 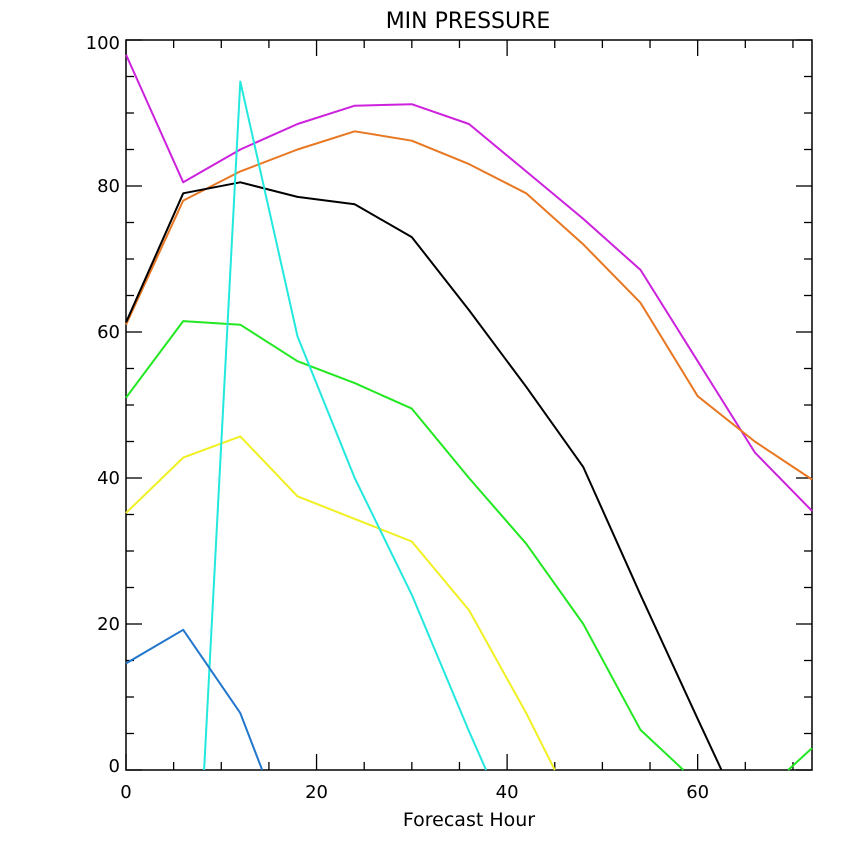 I want to click on x-tick-label: 0, so click(x=125, y=792).